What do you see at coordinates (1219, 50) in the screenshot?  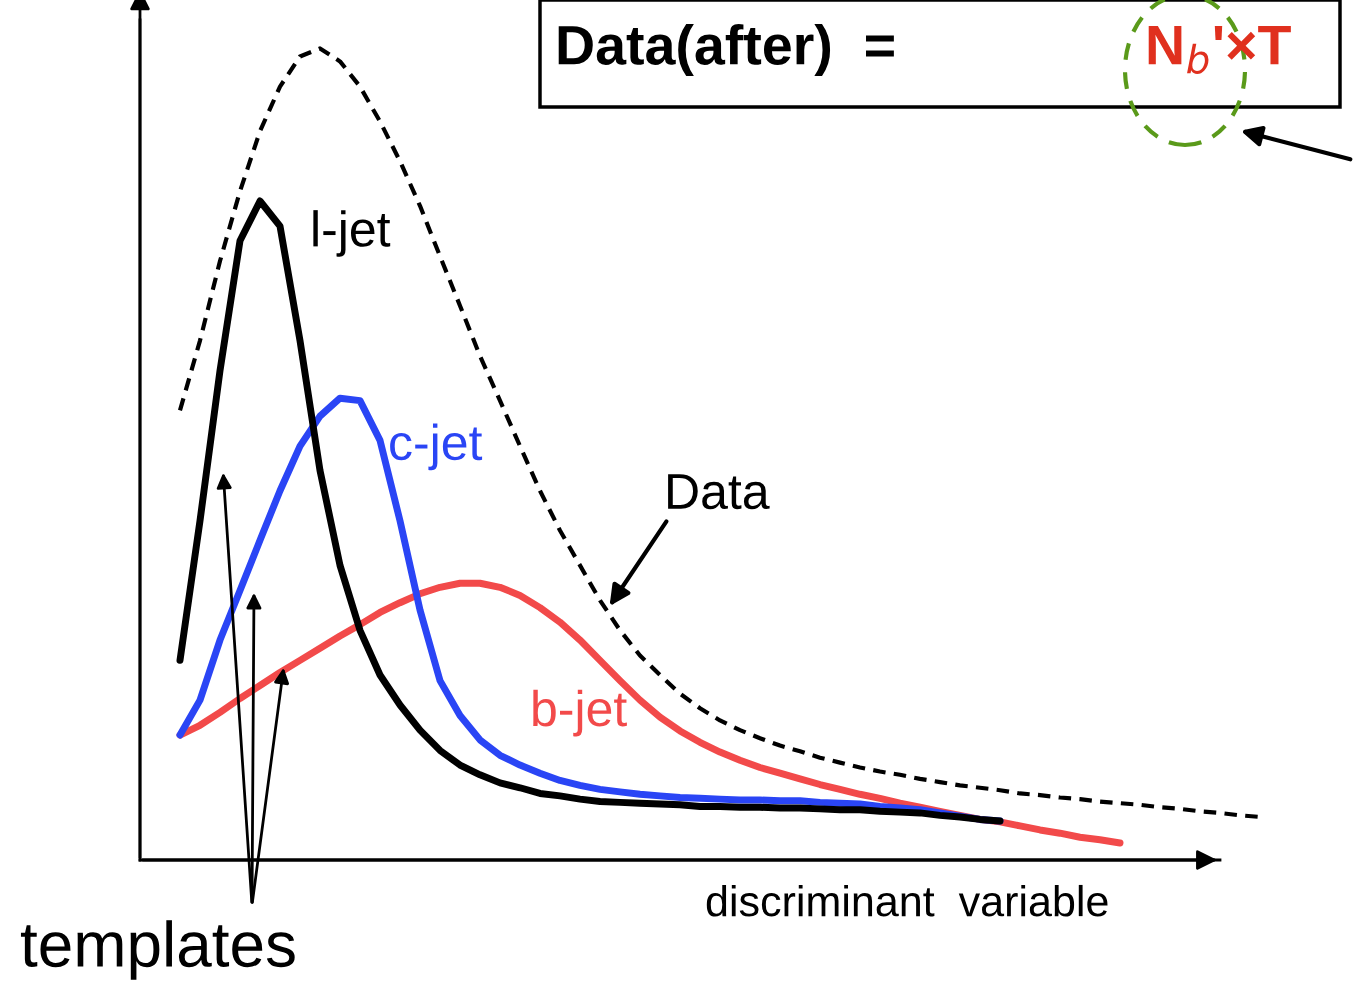 I see `annotation: N$_{b}$'×T` at bounding box center [1219, 50].